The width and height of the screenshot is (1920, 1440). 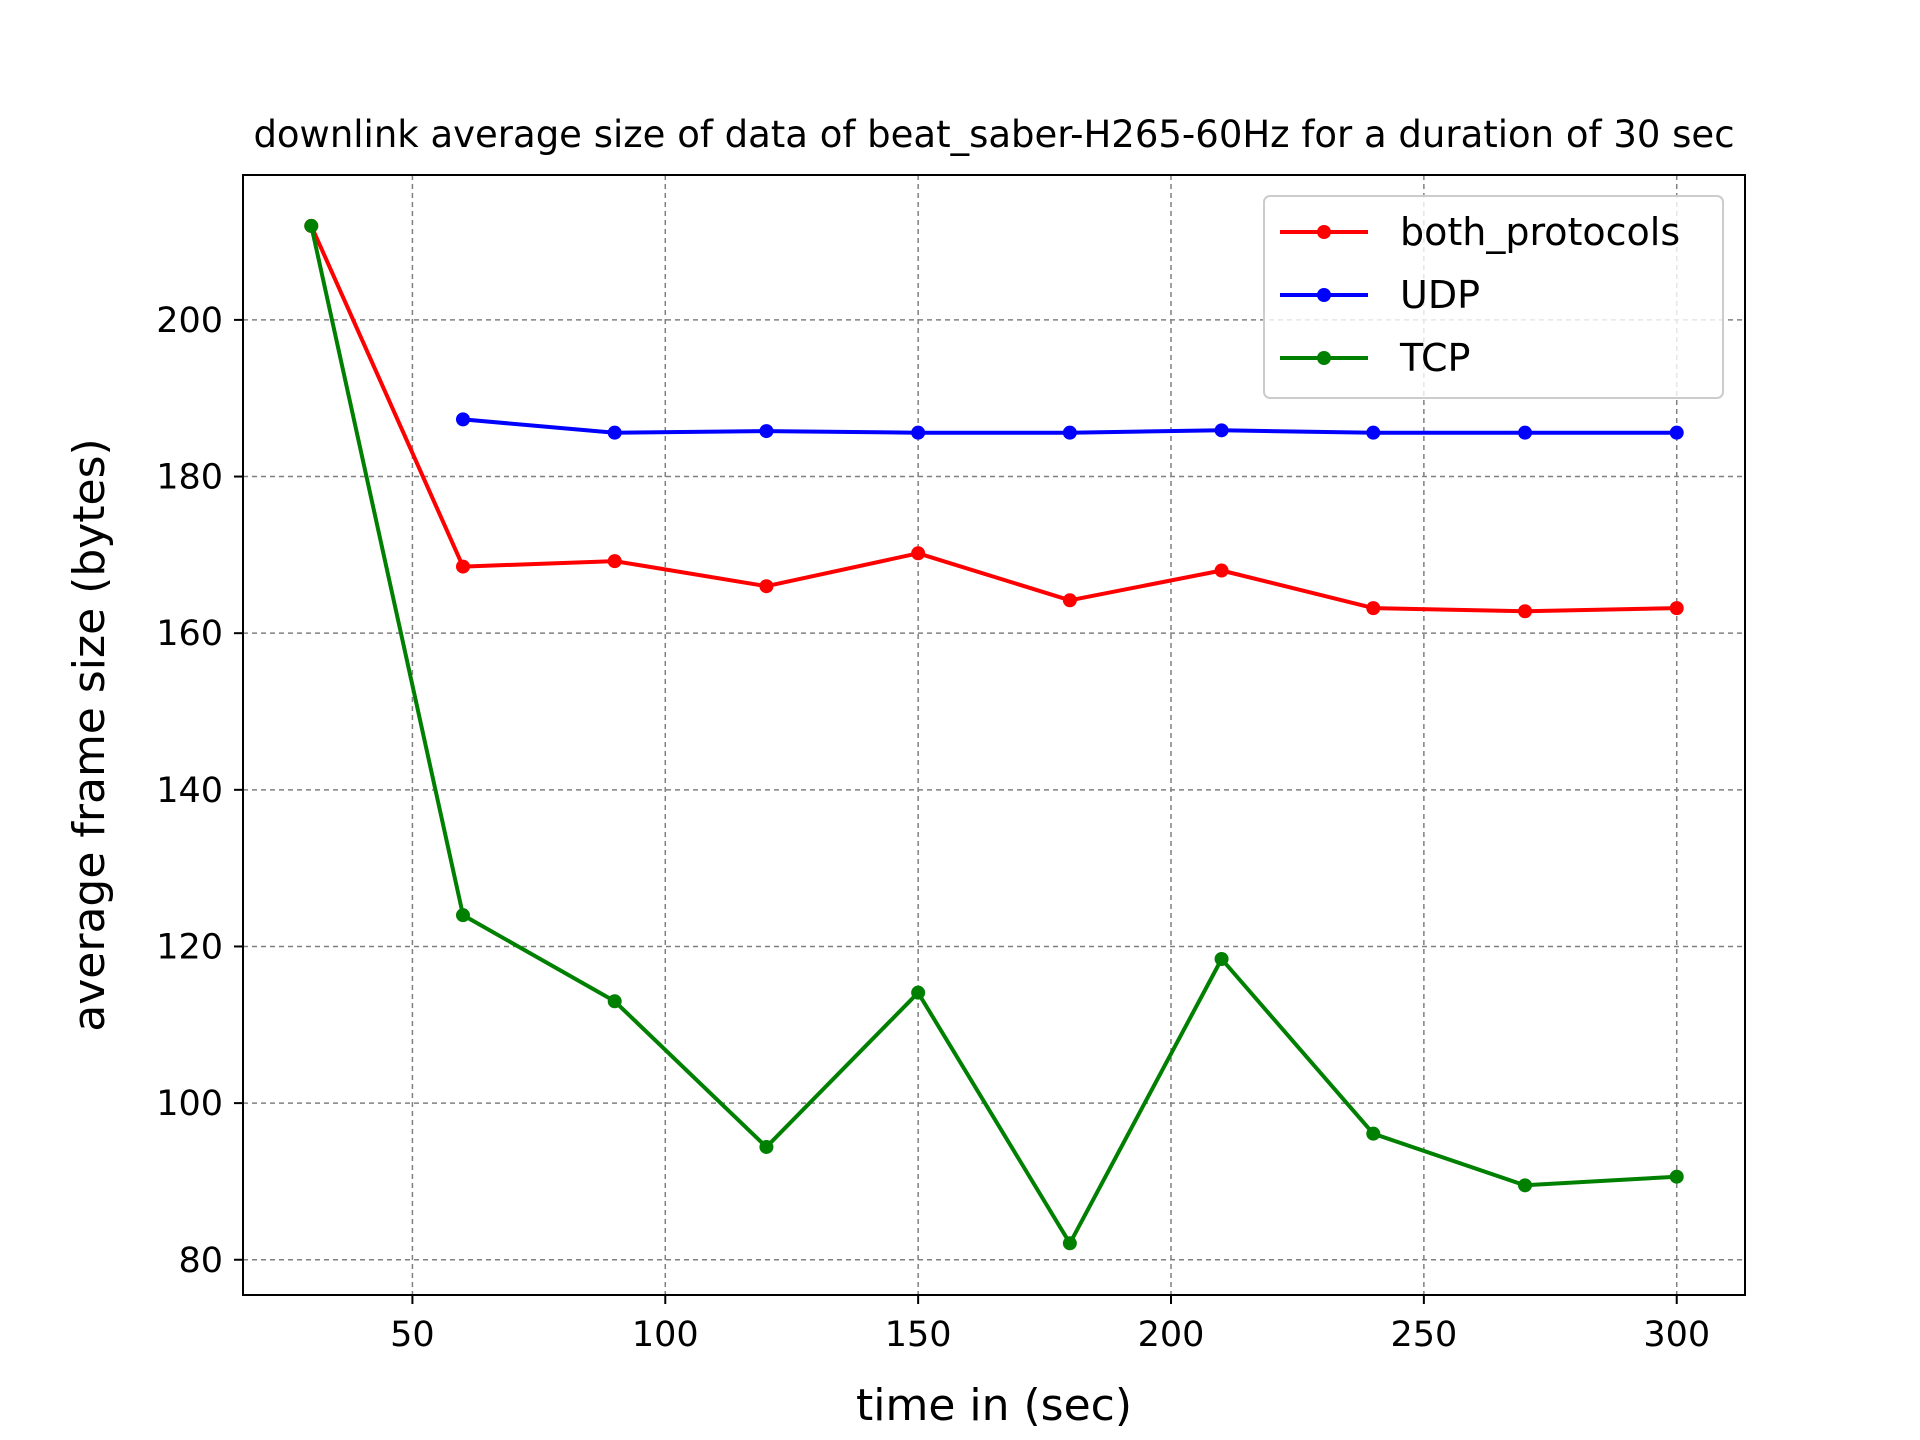 I want to click on legend-entries: both_protocols UDP TCP, so click(x=1480, y=295).